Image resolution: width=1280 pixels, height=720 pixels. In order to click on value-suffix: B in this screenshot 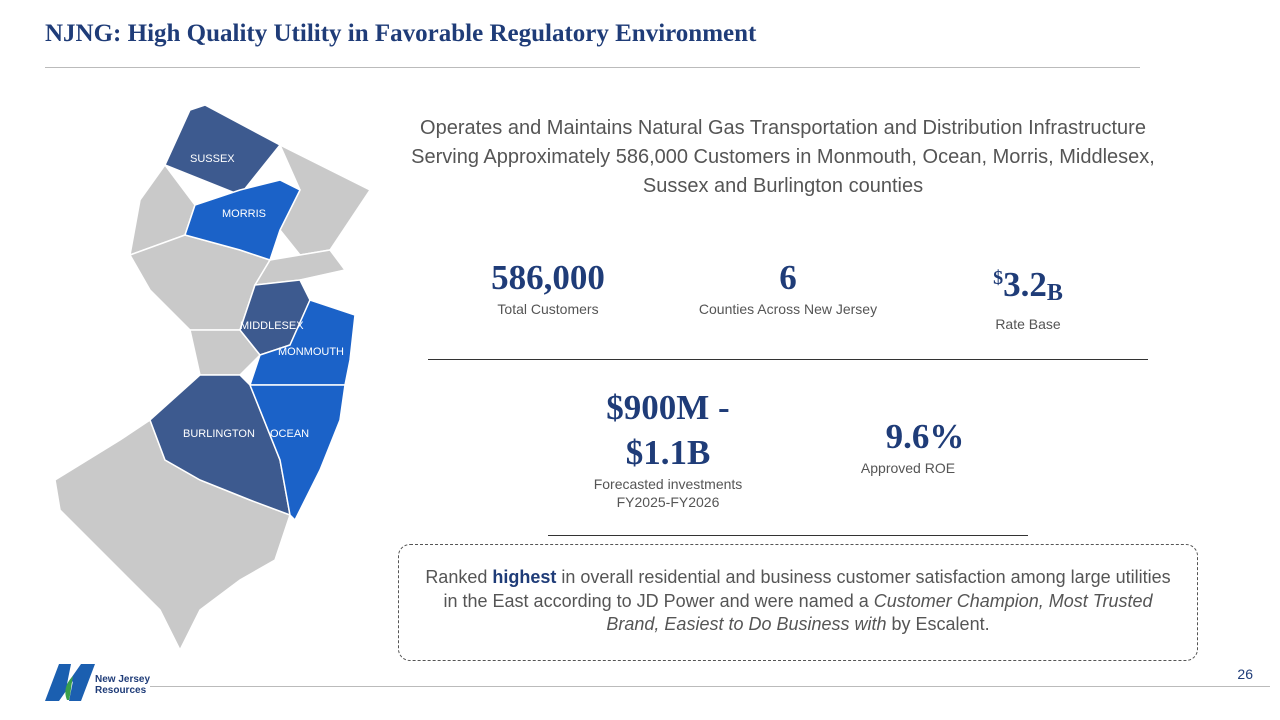, I will do `click(1054, 293)`.